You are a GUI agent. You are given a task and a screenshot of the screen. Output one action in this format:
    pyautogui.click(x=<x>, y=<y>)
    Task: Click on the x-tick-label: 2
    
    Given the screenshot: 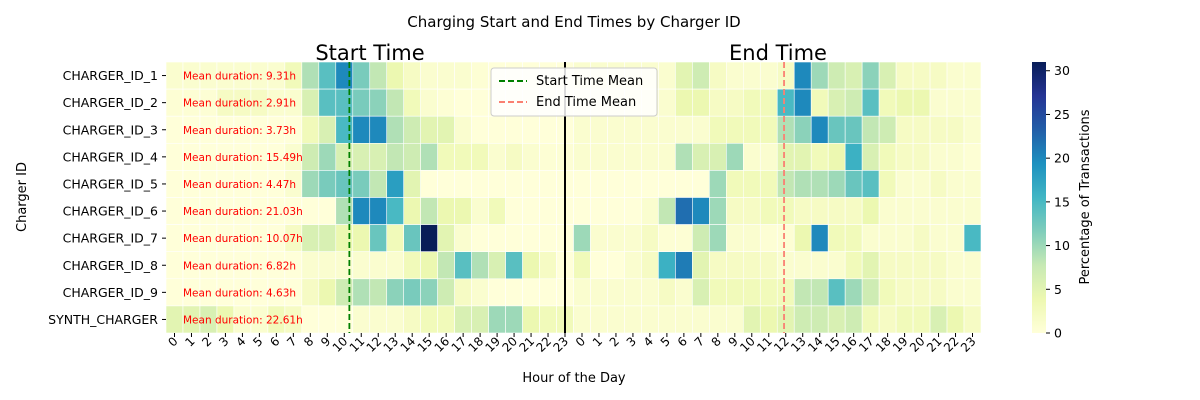 What is the action you would take?
    pyautogui.click(x=206, y=341)
    